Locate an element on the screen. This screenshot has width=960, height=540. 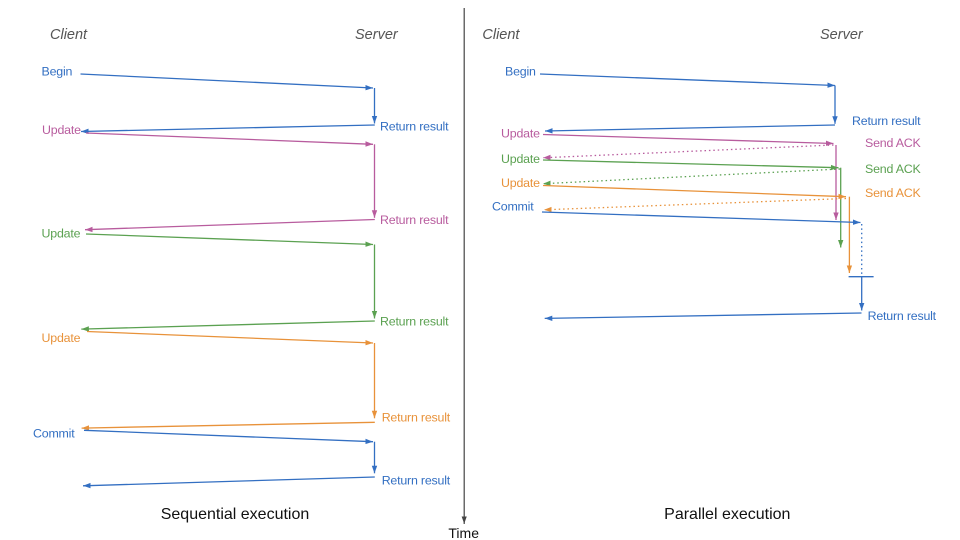
svg-text: Time is located at coordinates (463, 532).